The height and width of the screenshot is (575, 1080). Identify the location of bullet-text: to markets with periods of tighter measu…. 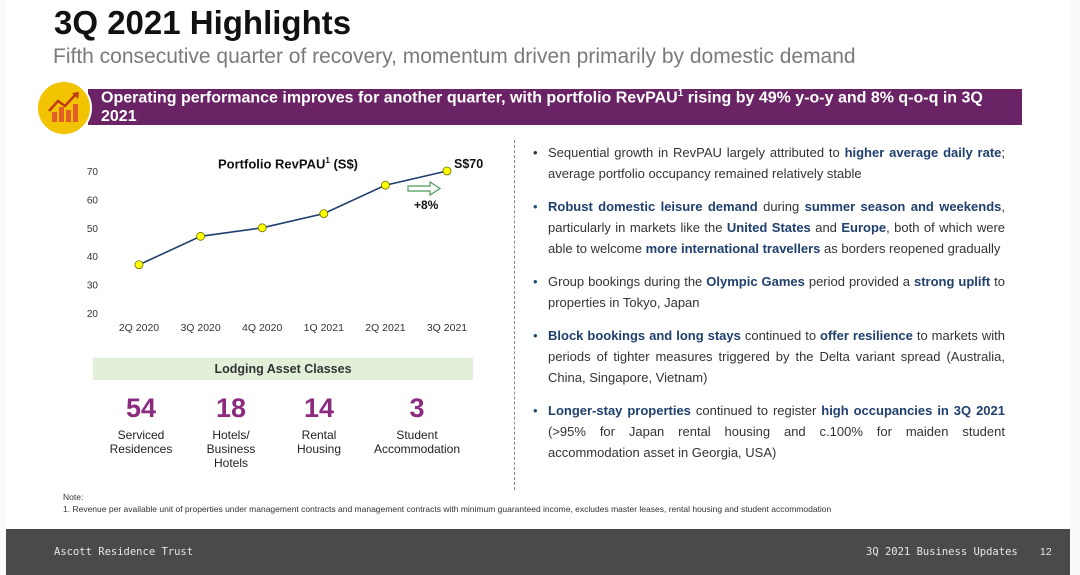
(777, 356).